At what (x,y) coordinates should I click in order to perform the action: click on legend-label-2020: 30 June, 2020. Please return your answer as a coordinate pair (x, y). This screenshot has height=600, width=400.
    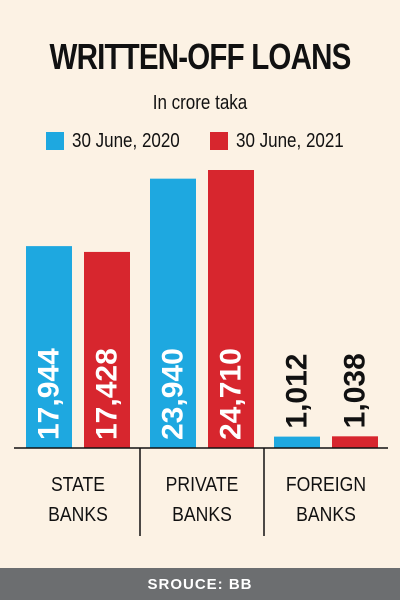
    Looking at the image, I should click on (126, 140).